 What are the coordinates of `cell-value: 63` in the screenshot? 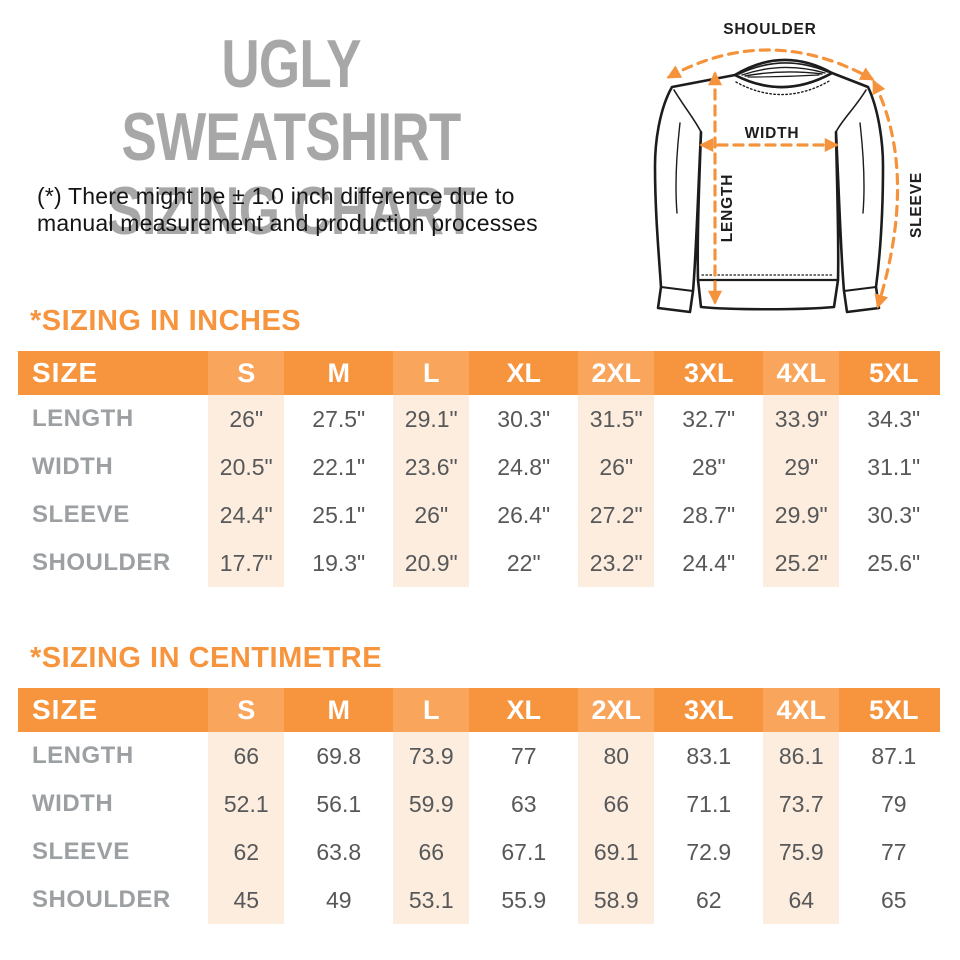 It's located at (523, 803).